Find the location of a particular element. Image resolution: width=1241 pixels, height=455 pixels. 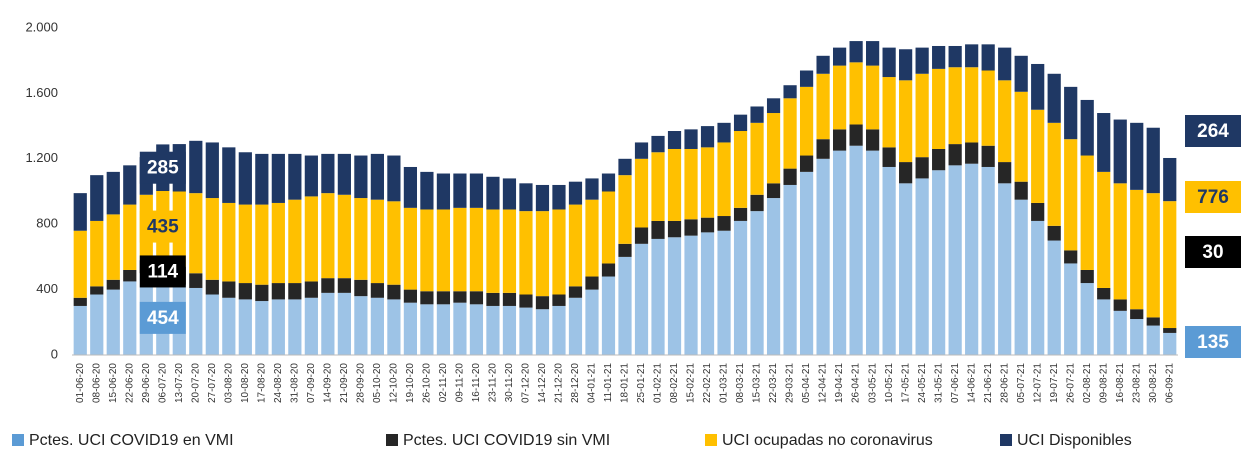

y-tick-label: 0 is located at coordinates (54, 353).